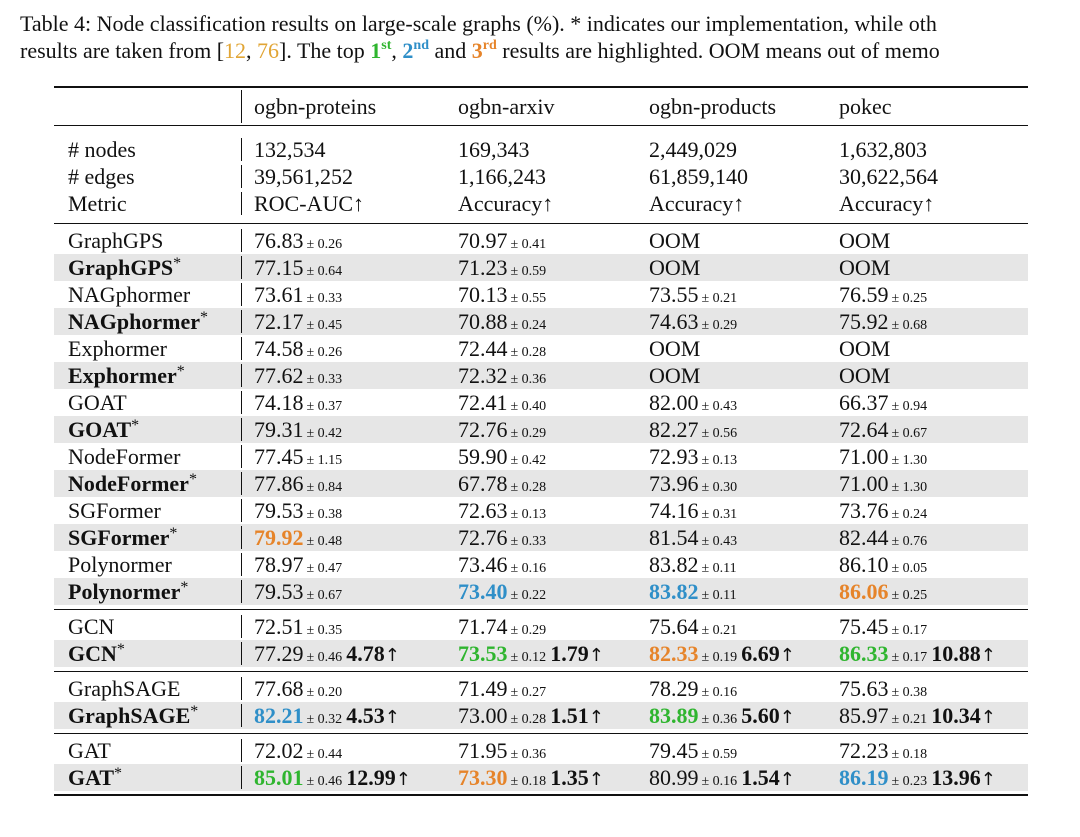  I want to click on result-cell: 70.13 ± 0.55, so click(502, 296).